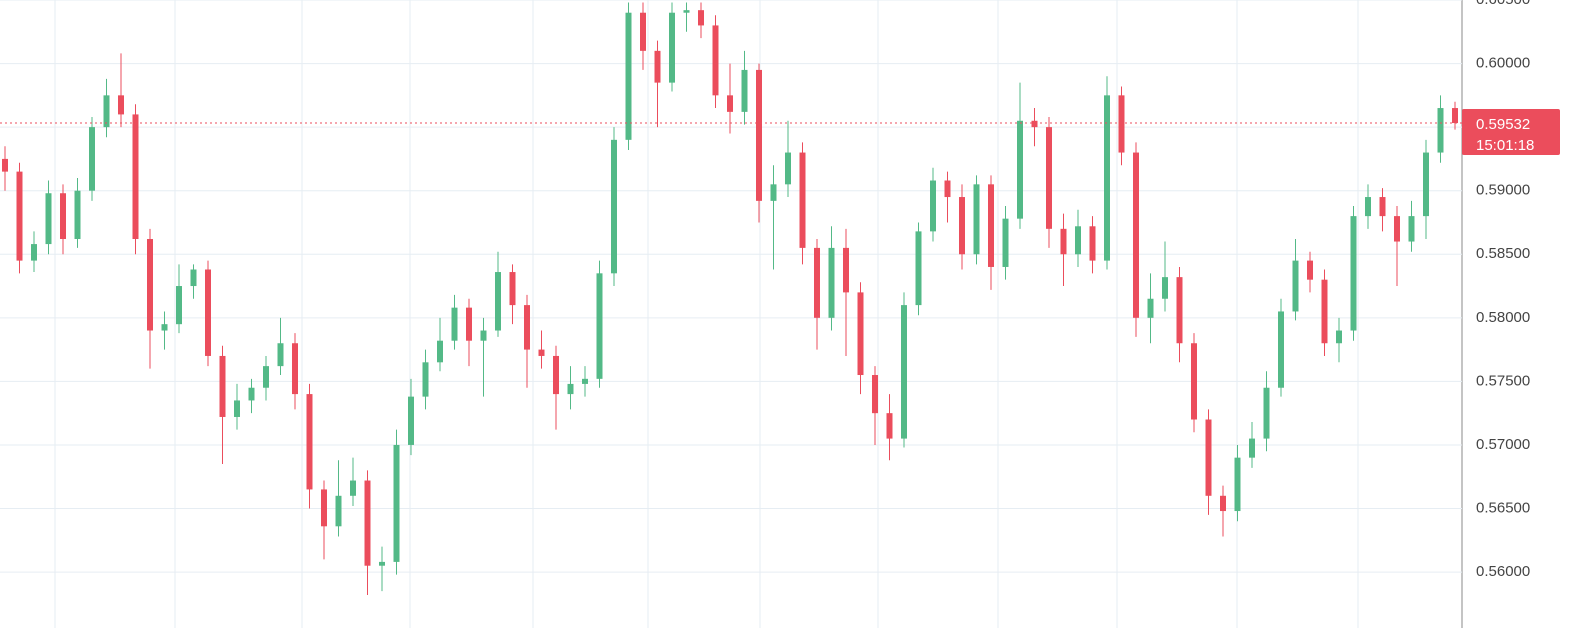 The height and width of the screenshot is (628, 1570). Describe the element at coordinates (1503, 444) in the screenshot. I see `y-tick-label: 0.57000` at that location.